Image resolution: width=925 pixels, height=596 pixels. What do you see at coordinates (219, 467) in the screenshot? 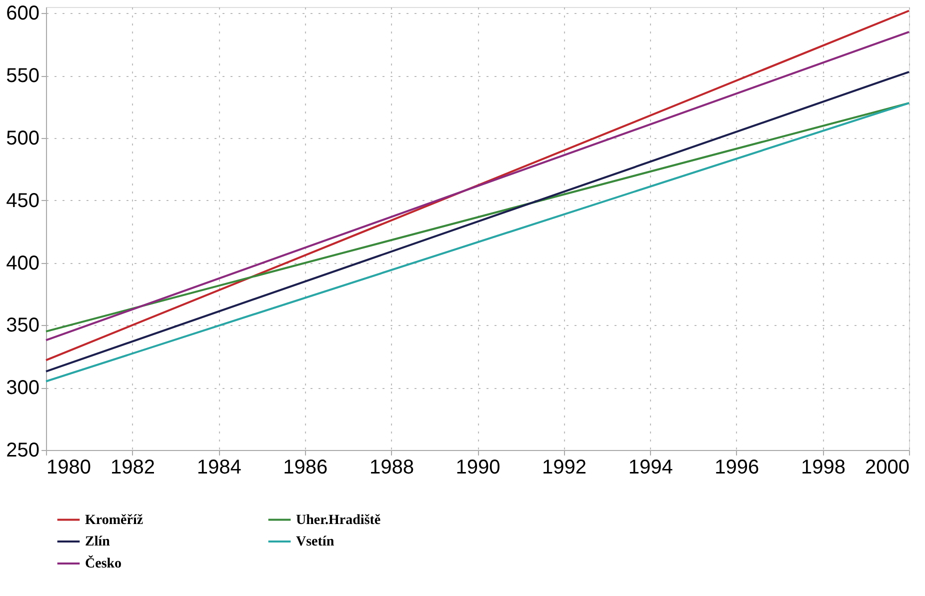
I see `x-tick-label: 1984` at bounding box center [219, 467].